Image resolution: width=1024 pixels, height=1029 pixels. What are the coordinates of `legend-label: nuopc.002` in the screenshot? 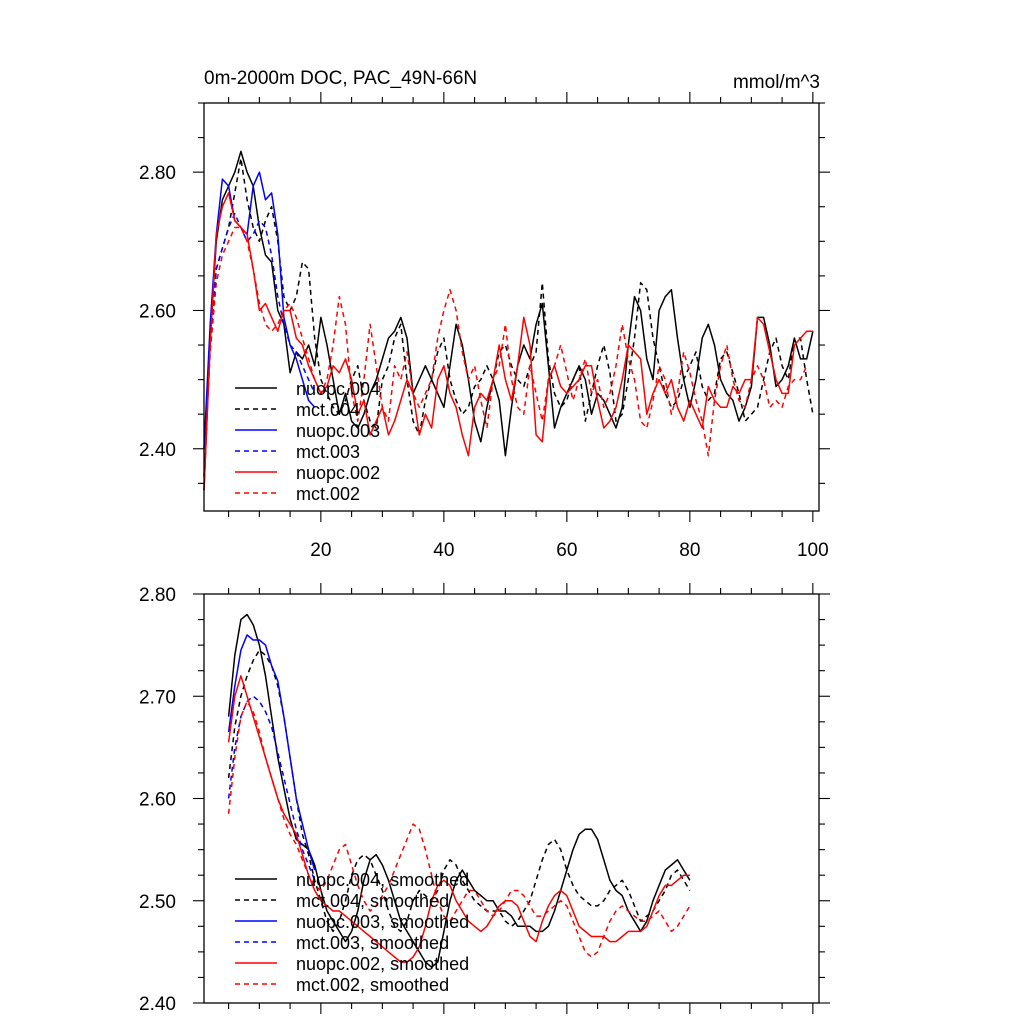 It's located at (338, 473).